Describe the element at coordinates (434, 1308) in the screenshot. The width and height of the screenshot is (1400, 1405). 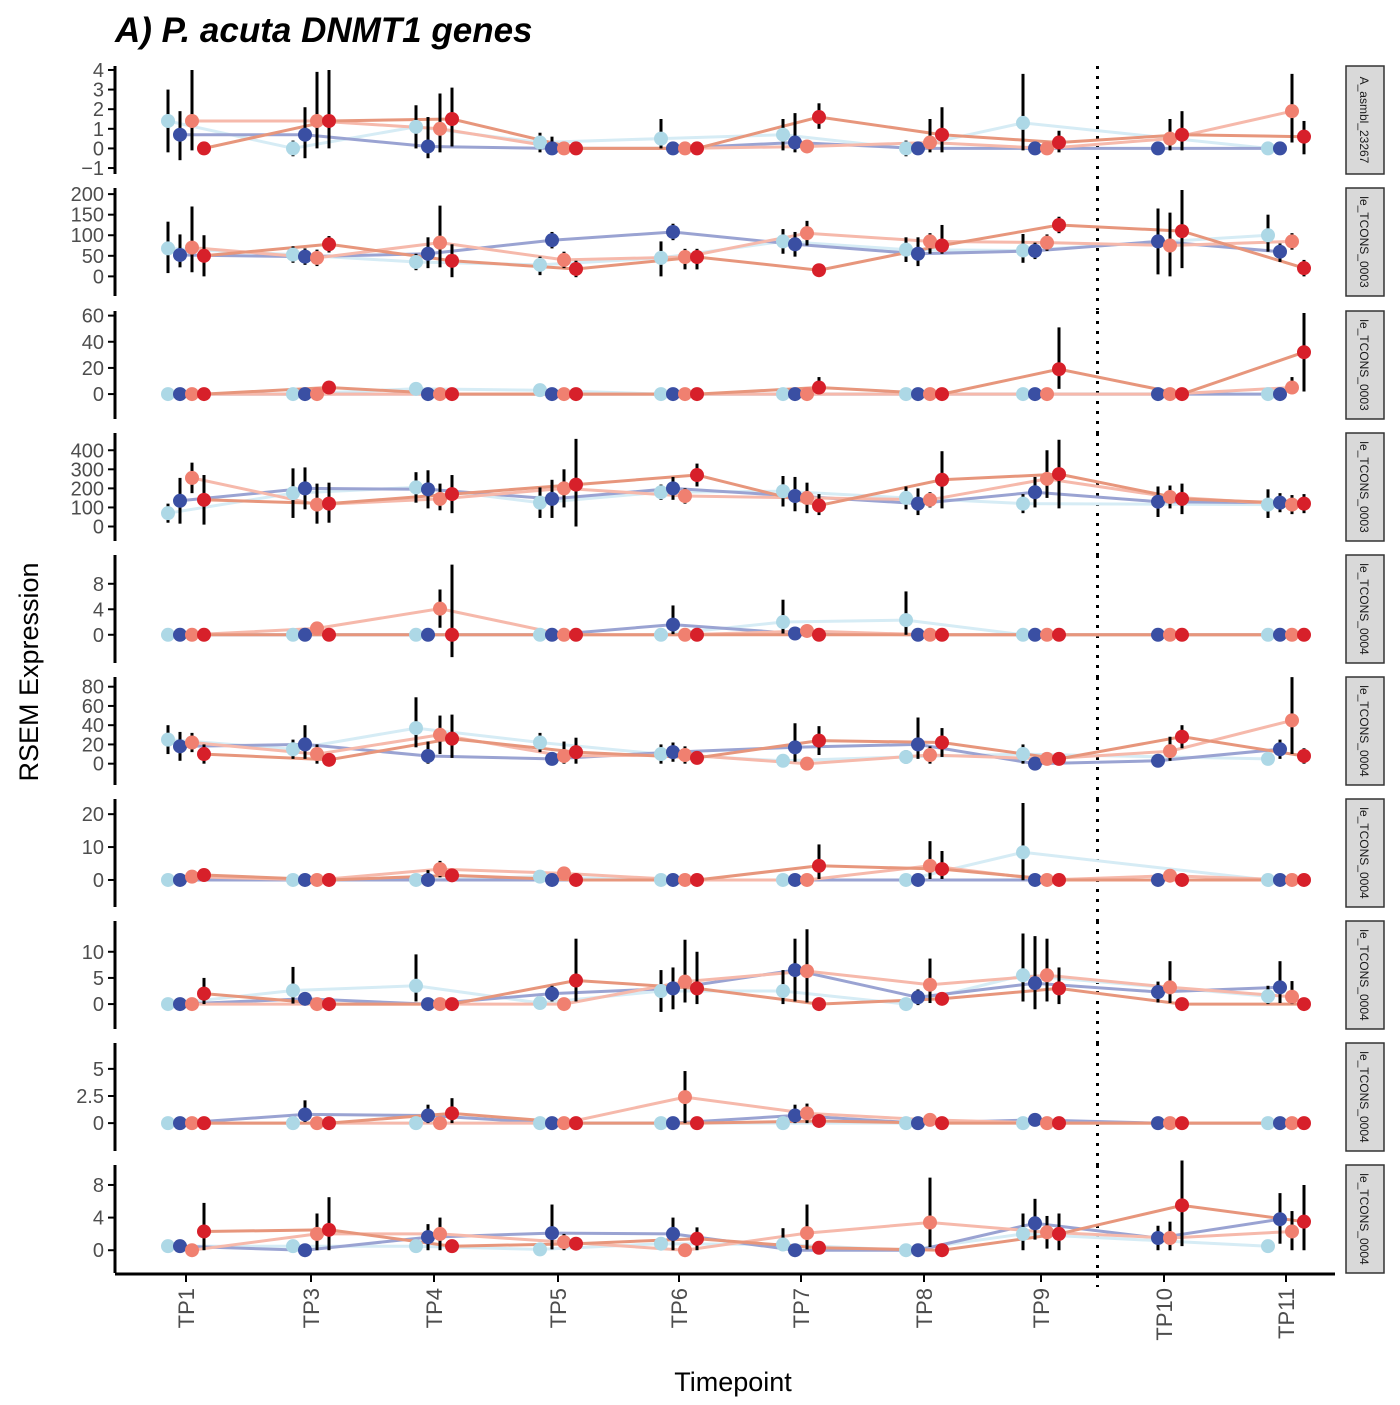
I see `x-tick-label: TP4` at that location.